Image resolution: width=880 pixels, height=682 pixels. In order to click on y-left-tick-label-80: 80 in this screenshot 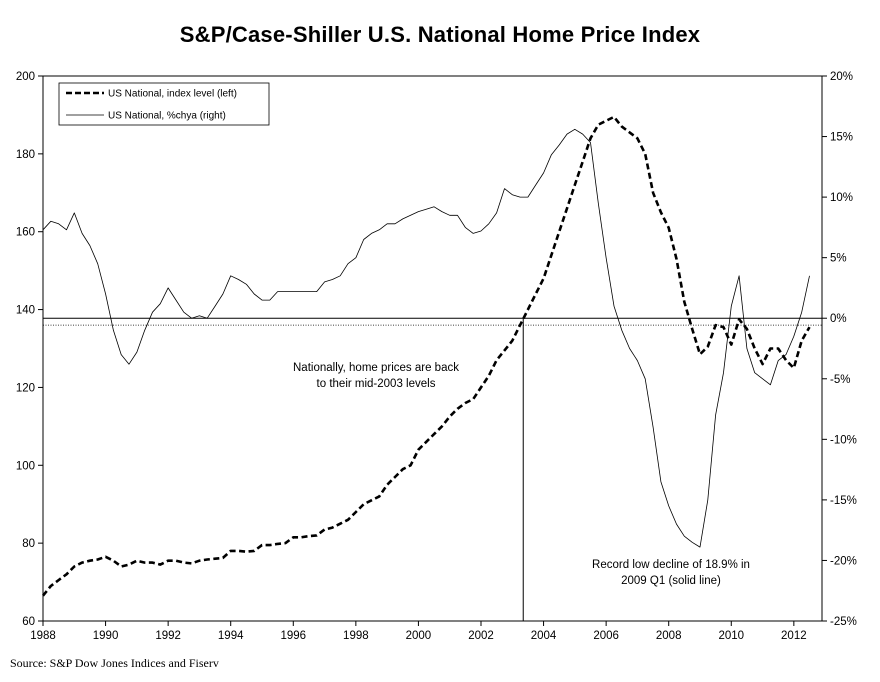, I will do `click(28, 544)`.